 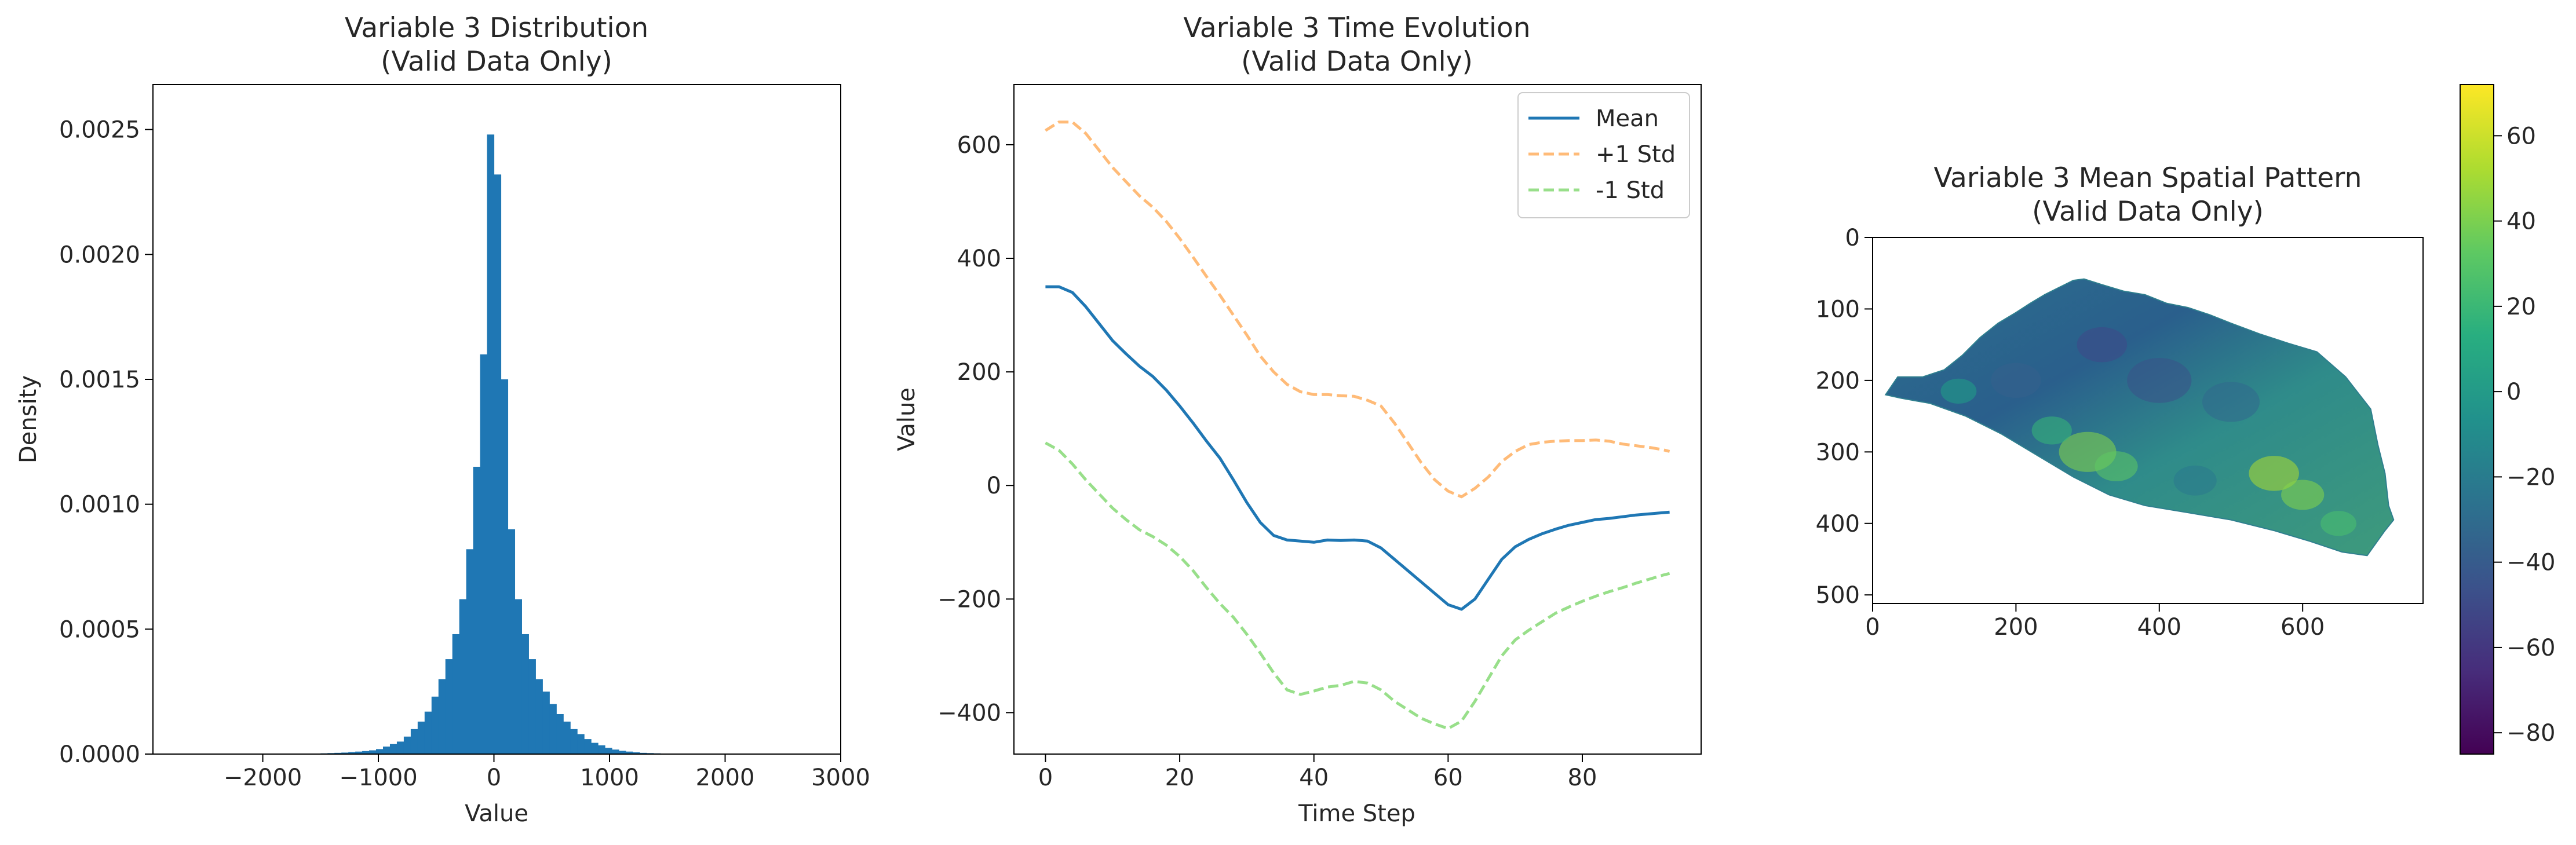 What do you see at coordinates (378, 777) in the screenshot?
I see `histogram-x-tick-label: −1000` at bounding box center [378, 777].